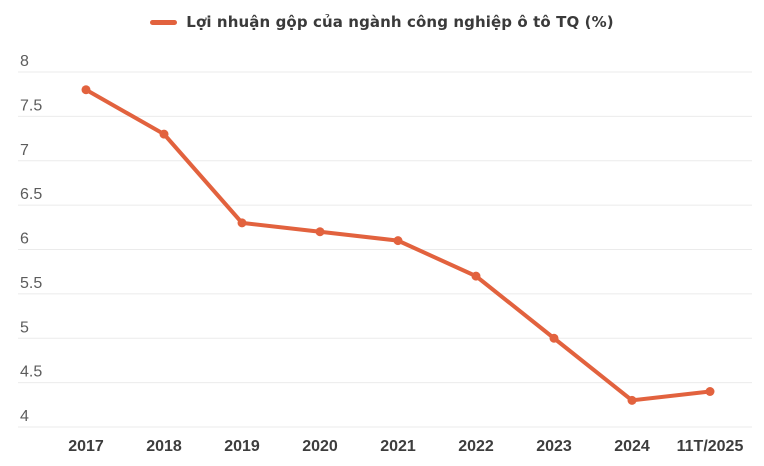 The height and width of the screenshot is (466, 764). Describe the element at coordinates (24, 416) in the screenshot. I see `y-axis-tick-label: 4` at that location.